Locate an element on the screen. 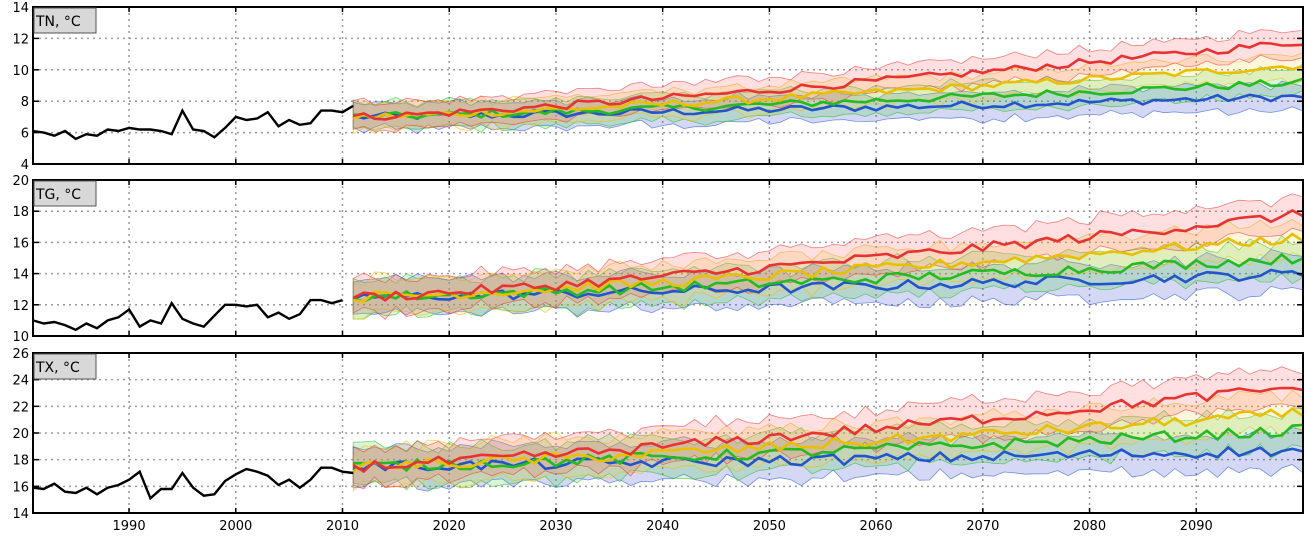  x-tick-label: 2080 is located at coordinates (1089, 526).